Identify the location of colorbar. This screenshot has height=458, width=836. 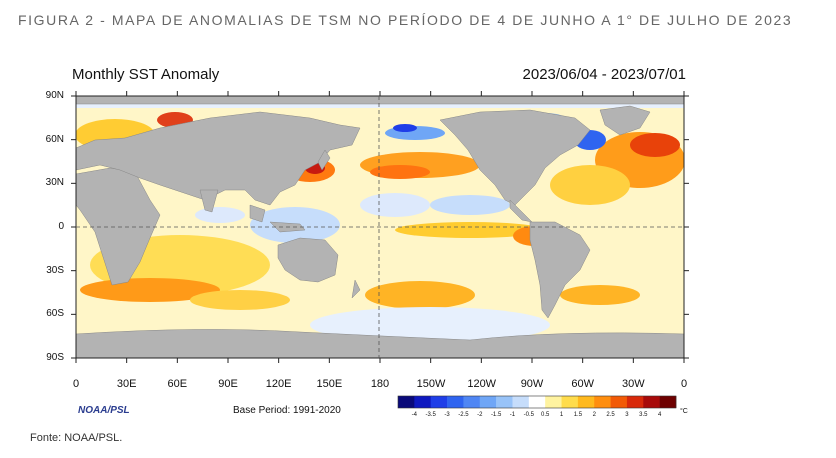
(537, 402).